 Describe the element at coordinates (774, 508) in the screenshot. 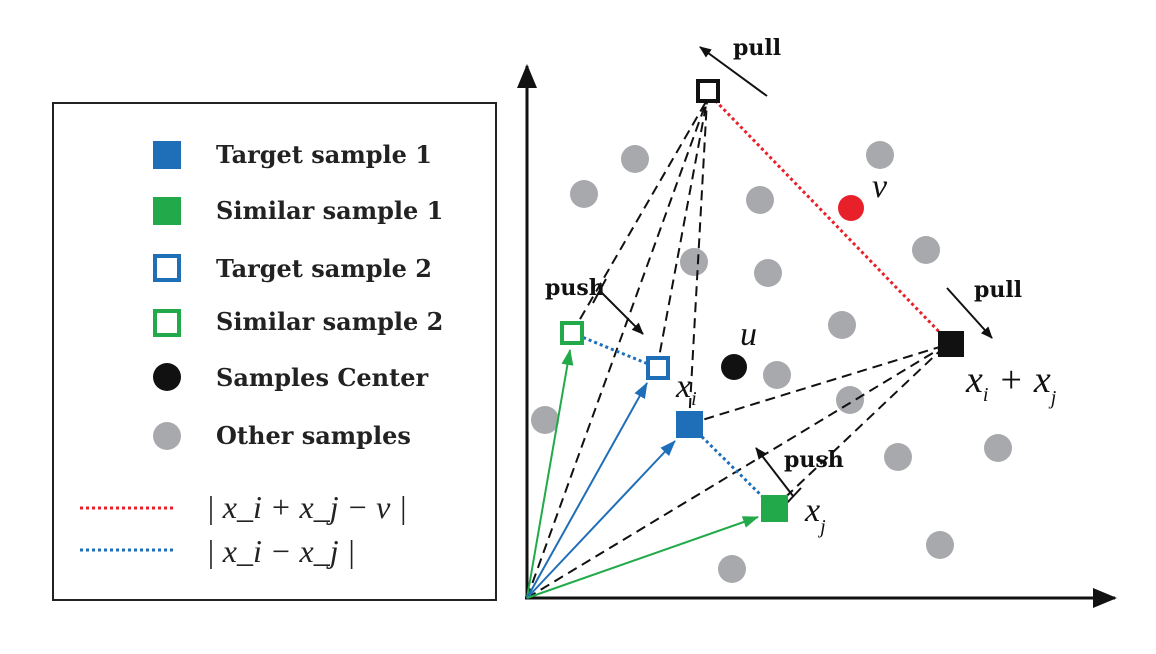

I see `similar-sample-1-square` at that location.